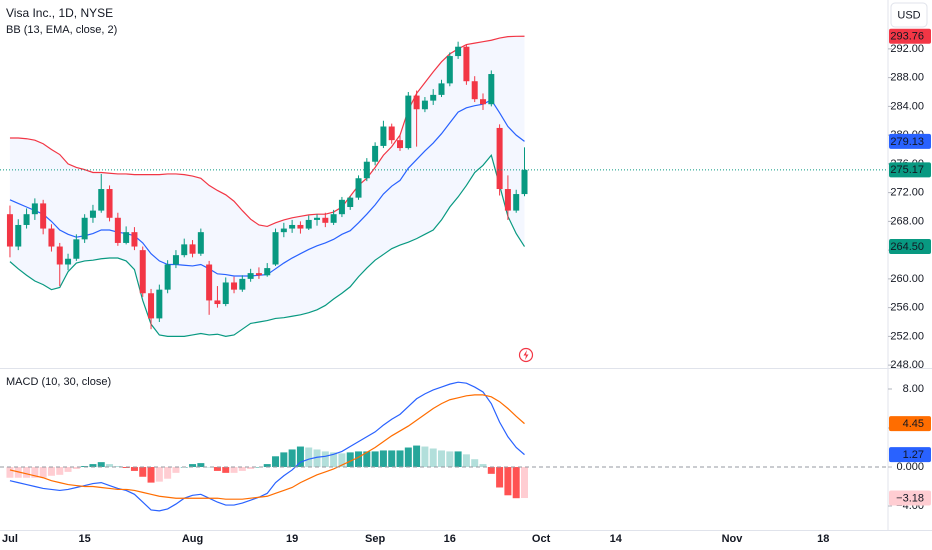  I want to click on macd-badge: 1.27, so click(913, 455).